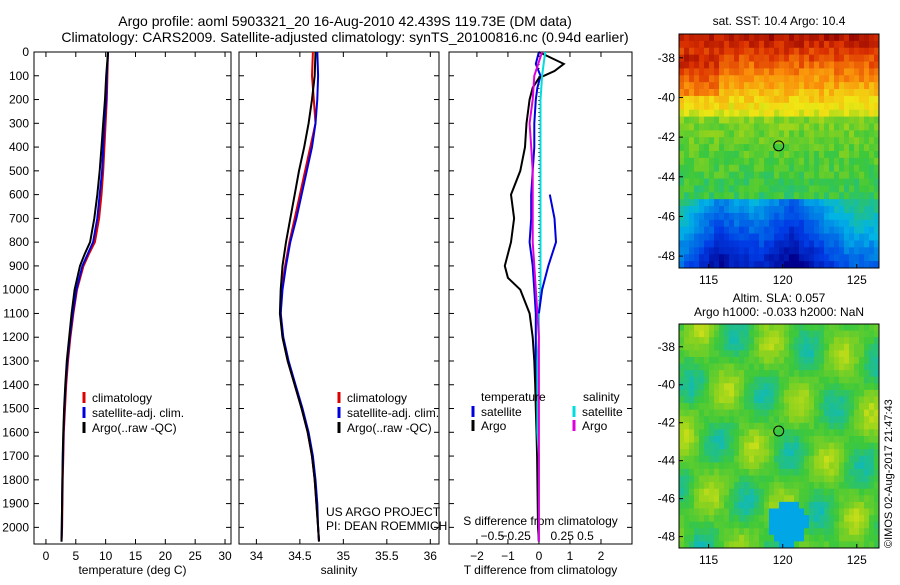 The height and width of the screenshot is (585, 900). What do you see at coordinates (541, 570) in the screenshot?
I see `differences-xlabel: T difference from climatology` at bounding box center [541, 570].